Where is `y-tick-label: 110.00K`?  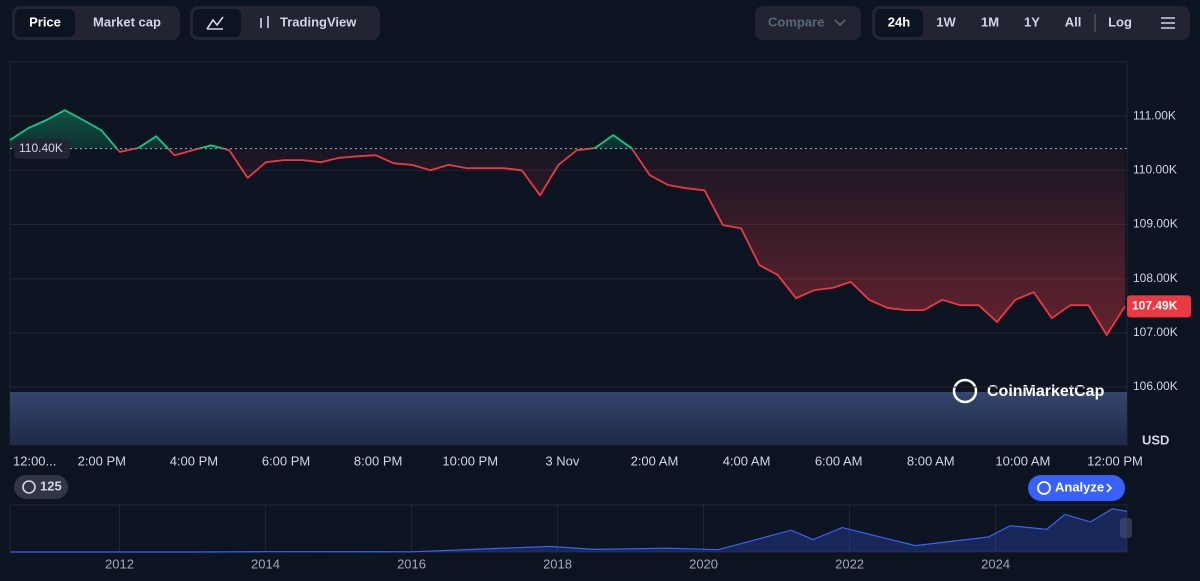
y-tick-label: 110.00K is located at coordinates (1155, 170).